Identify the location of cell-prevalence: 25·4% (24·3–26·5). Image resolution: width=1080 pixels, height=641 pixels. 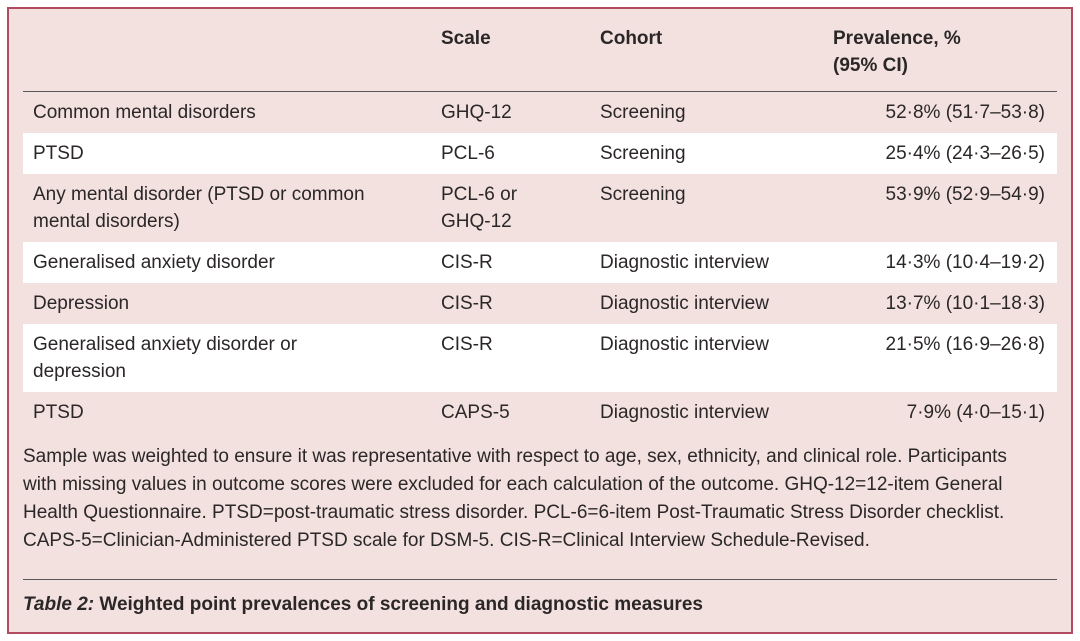
(965, 153).